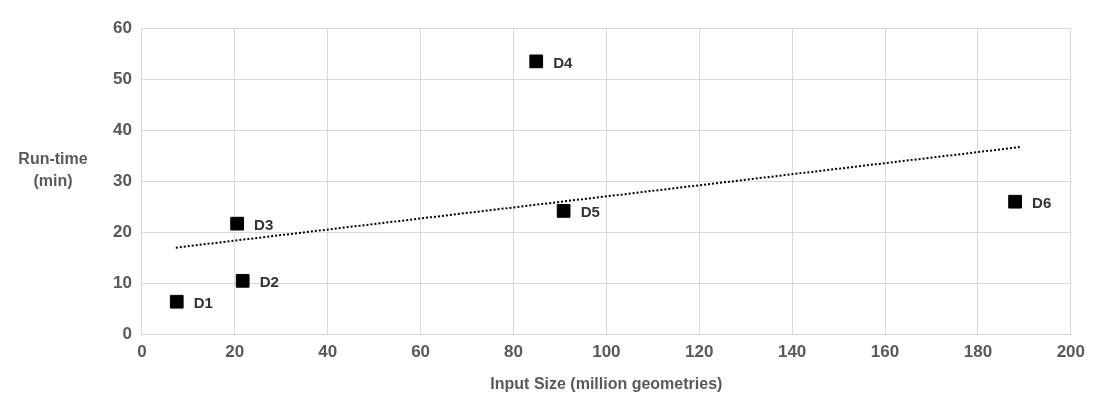  Describe the element at coordinates (122, 129) in the screenshot. I see `y-tick-label: 40` at that location.